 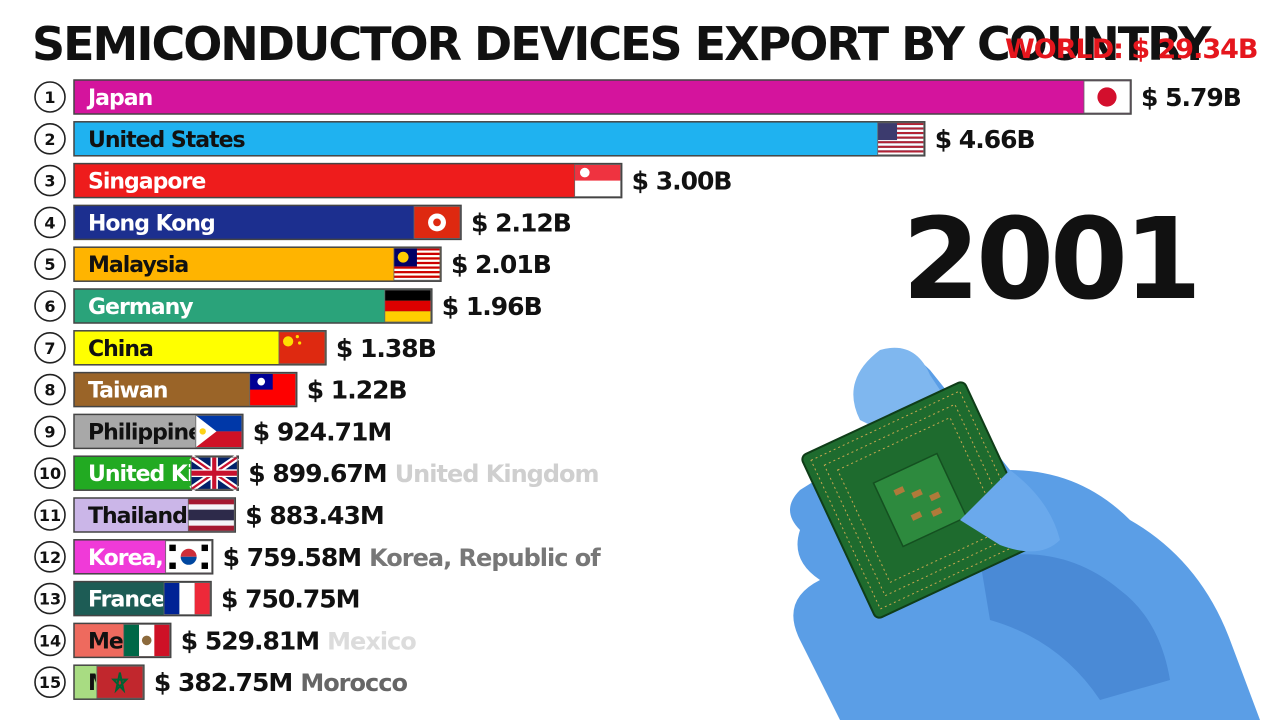 I want to click on rank-number: 1, so click(x=49, y=97).